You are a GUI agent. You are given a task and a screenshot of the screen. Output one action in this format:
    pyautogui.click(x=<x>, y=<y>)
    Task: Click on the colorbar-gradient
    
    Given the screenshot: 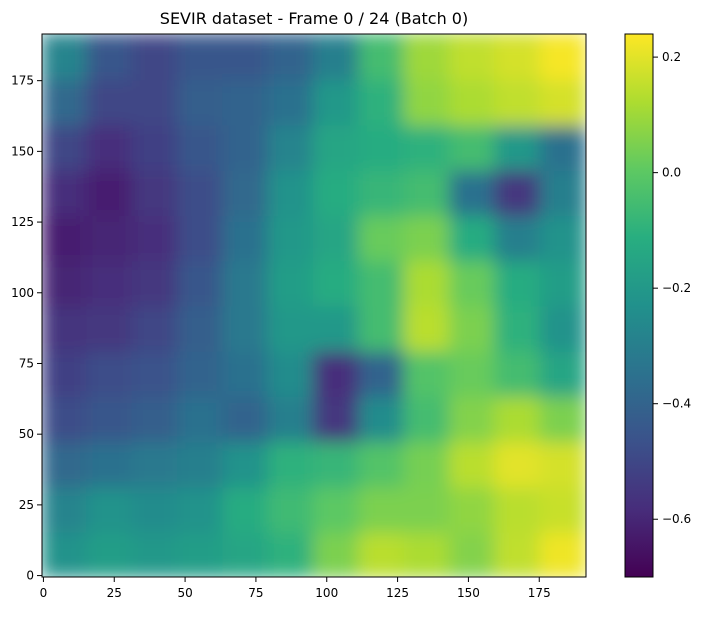 What is the action you would take?
    pyautogui.click(x=639, y=305)
    